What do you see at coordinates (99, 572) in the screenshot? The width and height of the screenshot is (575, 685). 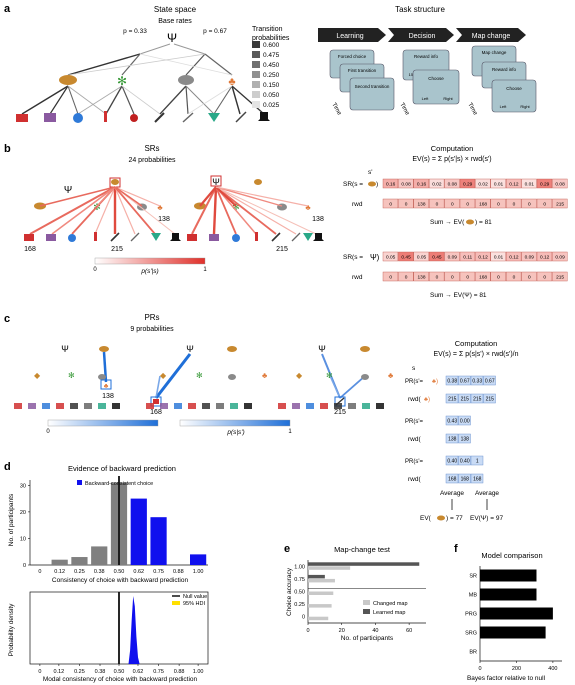 I see `x-tick-label: 0.38` at bounding box center [99, 572].